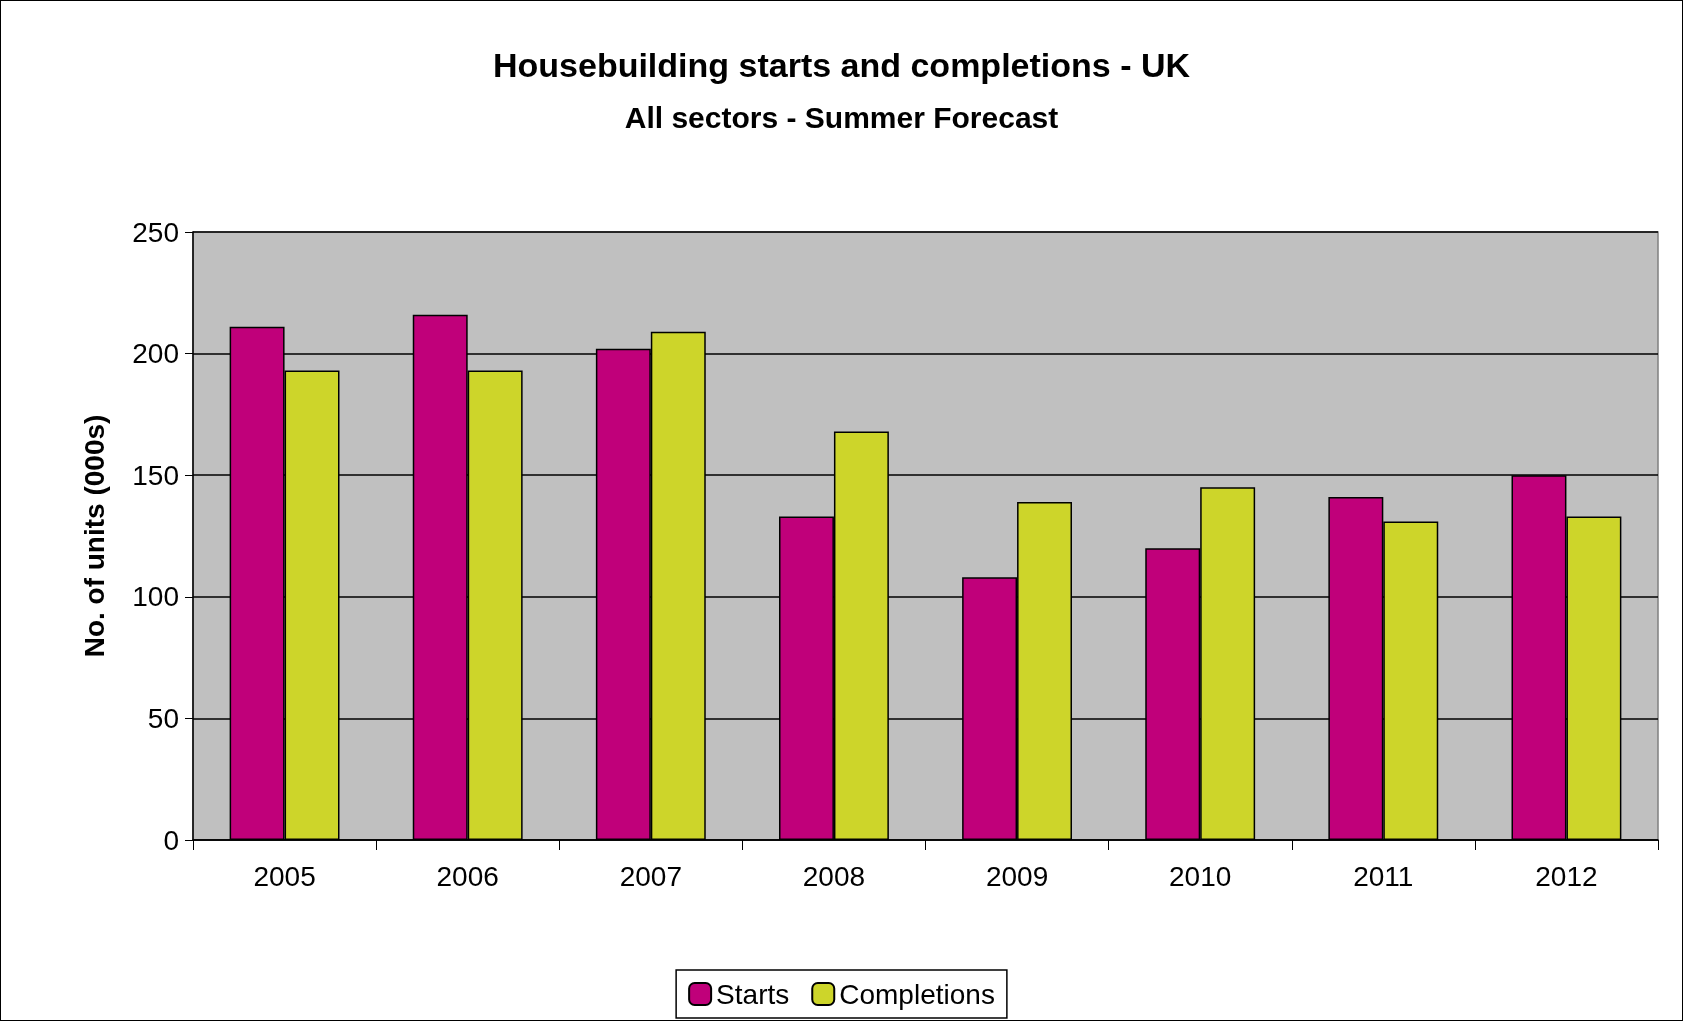  I want to click on x-tick-label: 2006, so click(467, 876).